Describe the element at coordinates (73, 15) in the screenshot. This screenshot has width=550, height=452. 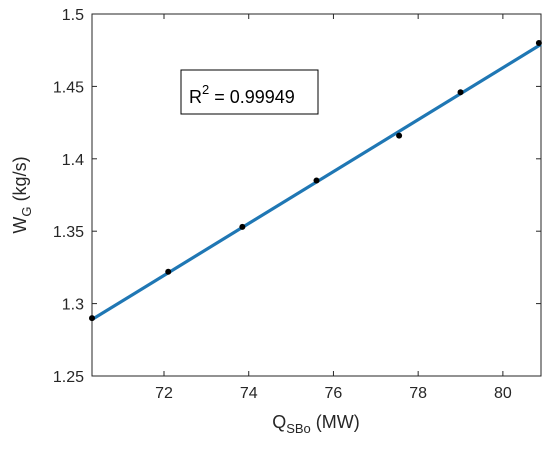
I see `y-tick-label: 1.5` at that location.